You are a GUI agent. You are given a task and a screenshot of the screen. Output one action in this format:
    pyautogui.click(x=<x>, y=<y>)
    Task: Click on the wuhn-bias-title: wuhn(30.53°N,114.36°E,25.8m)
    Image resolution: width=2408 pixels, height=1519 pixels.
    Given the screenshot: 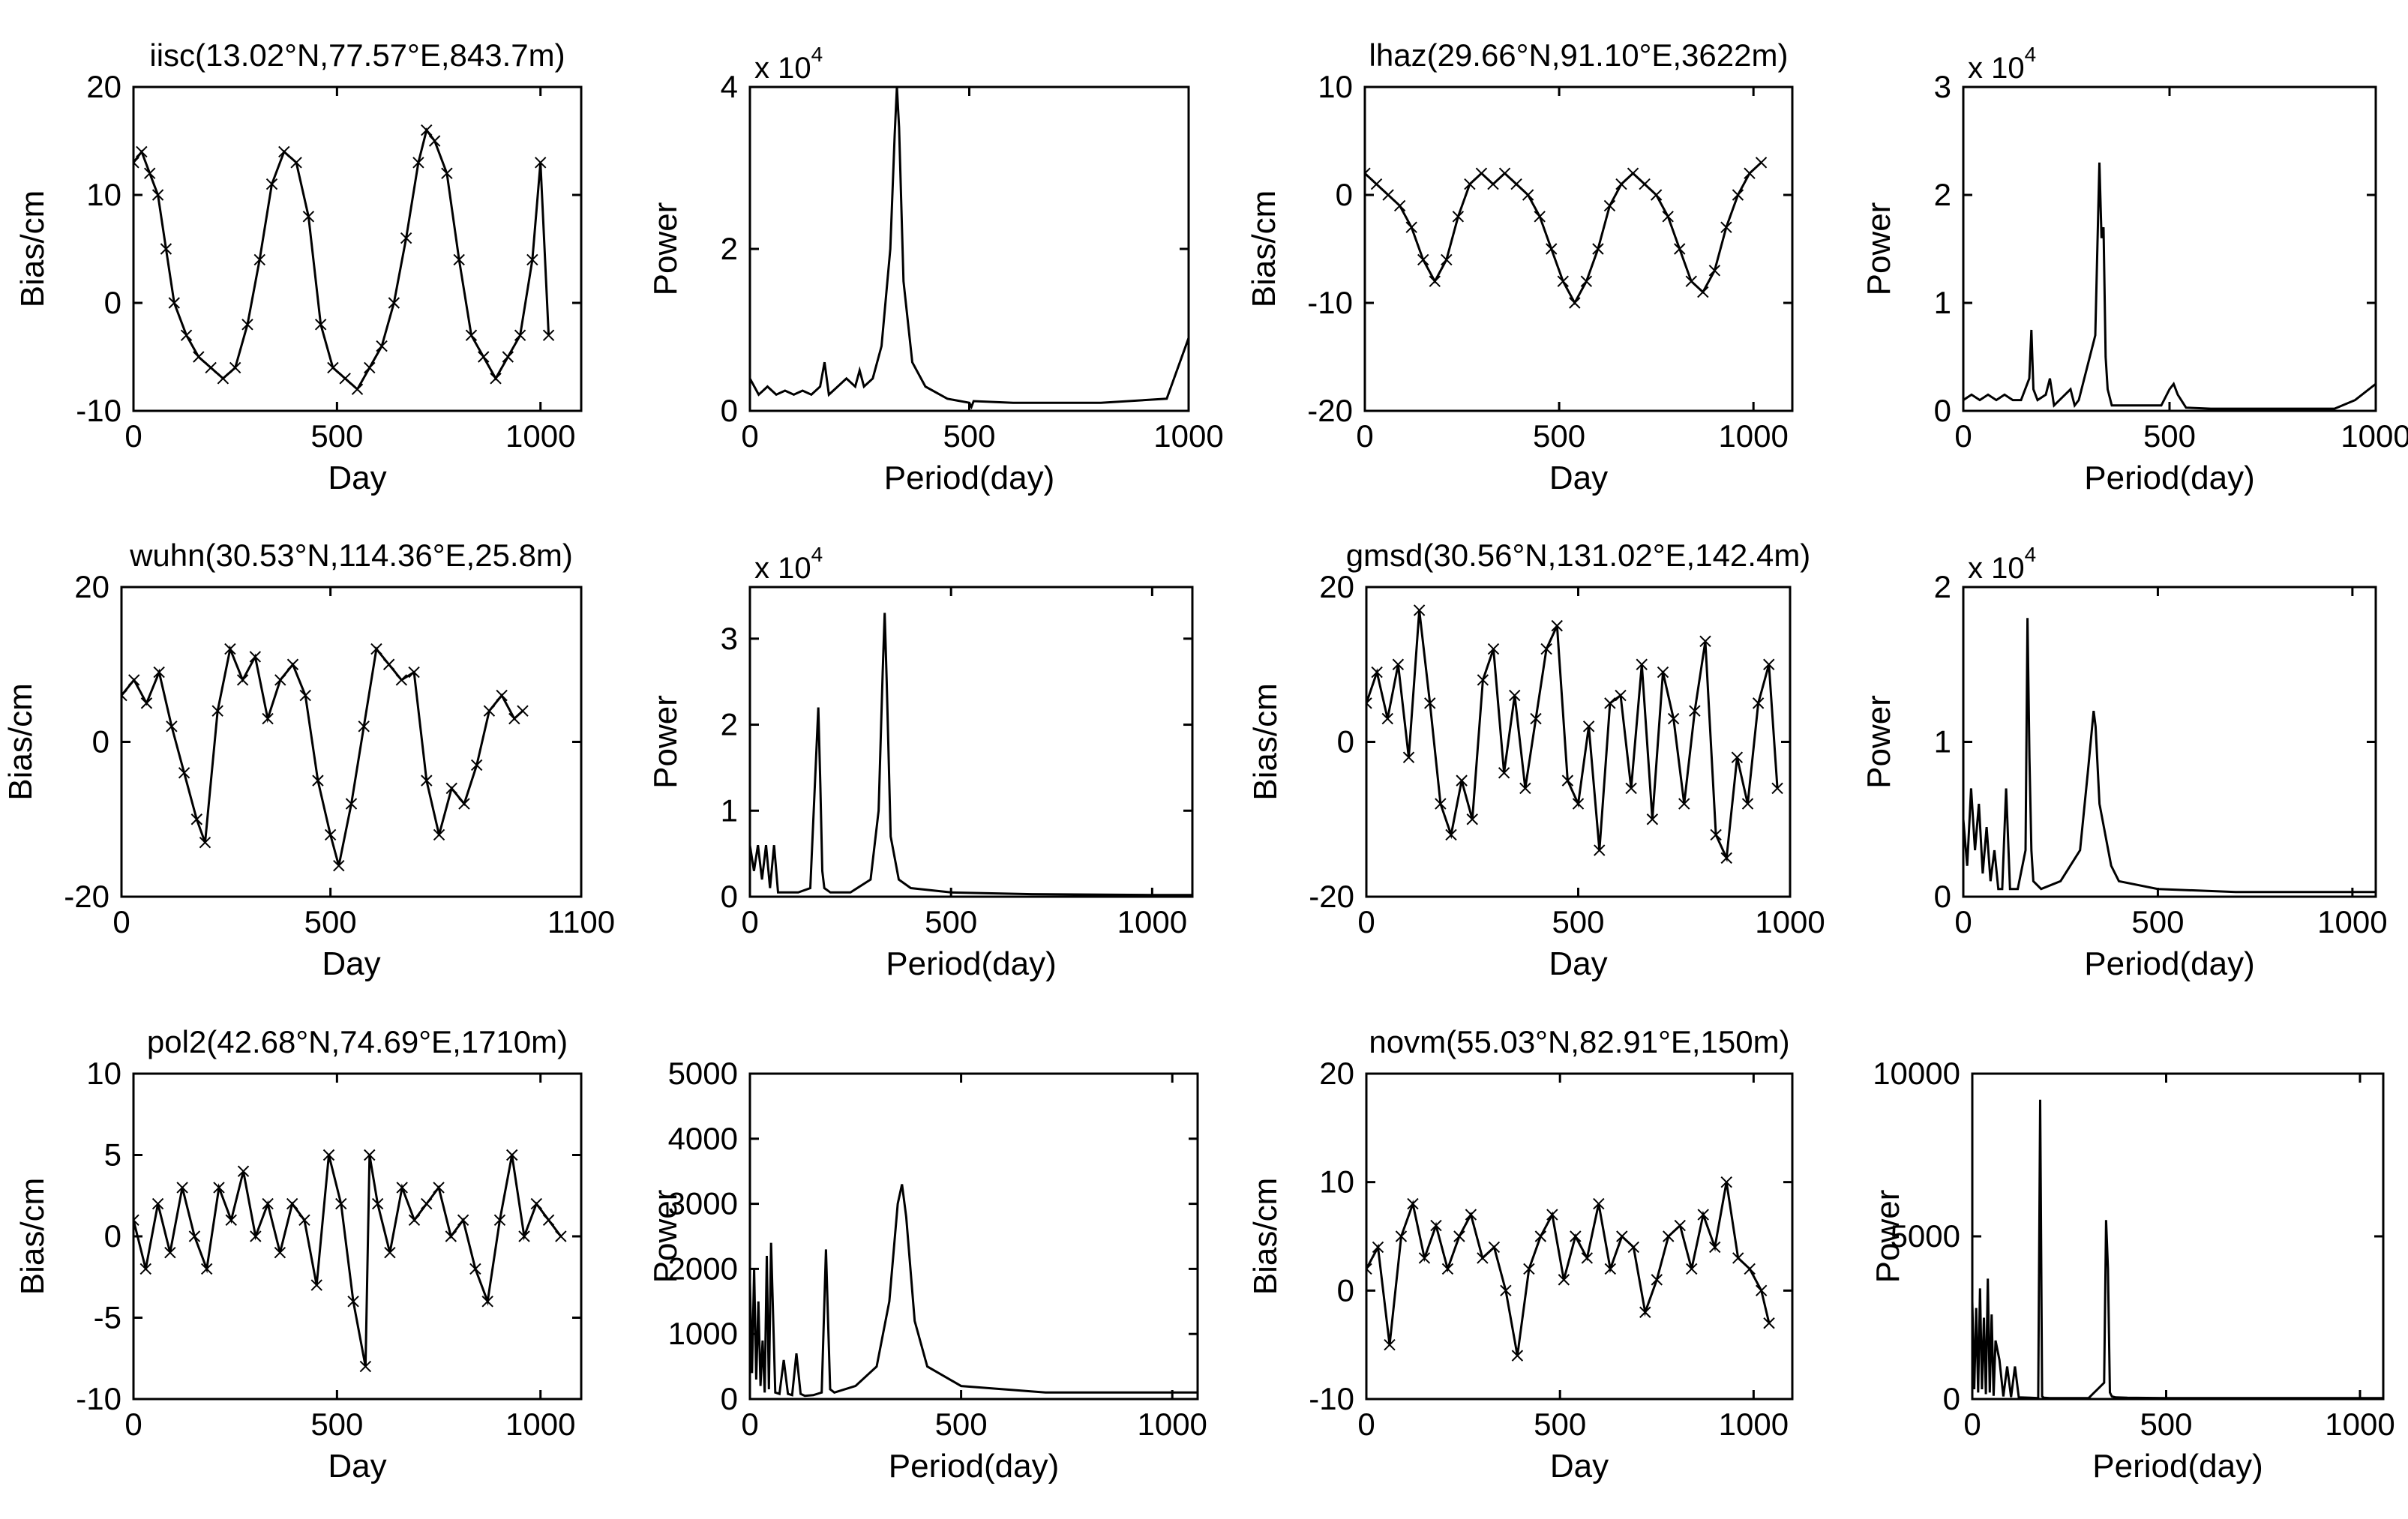 What is the action you would take?
    pyautogui.click(x=351, y=555)
    